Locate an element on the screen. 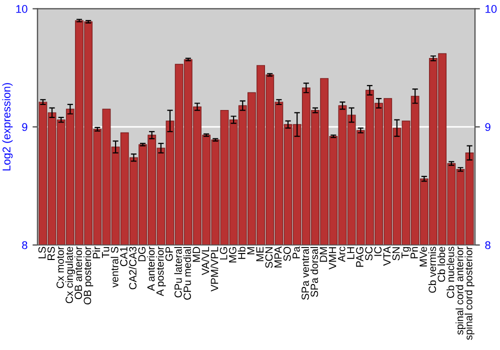  x-tick-label: Pir is located at coordinates (96, 252).